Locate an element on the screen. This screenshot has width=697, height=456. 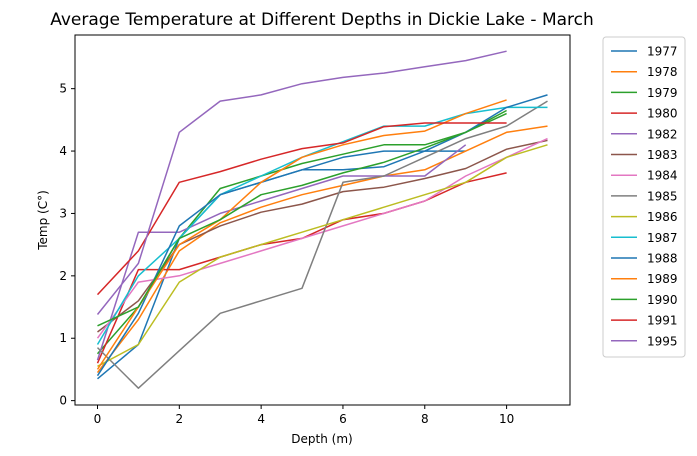
y-tick-label: 2 is located at coordinates (63, 276).